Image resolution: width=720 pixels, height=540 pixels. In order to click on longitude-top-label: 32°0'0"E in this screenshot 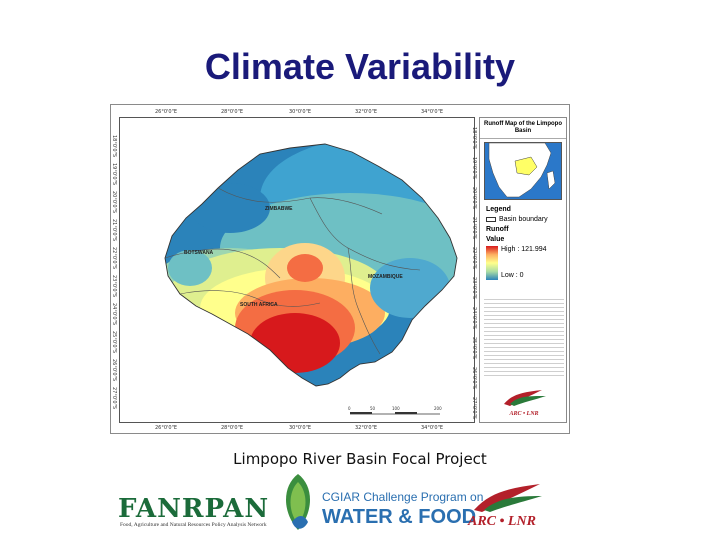, I will do `click(366, 112)`.